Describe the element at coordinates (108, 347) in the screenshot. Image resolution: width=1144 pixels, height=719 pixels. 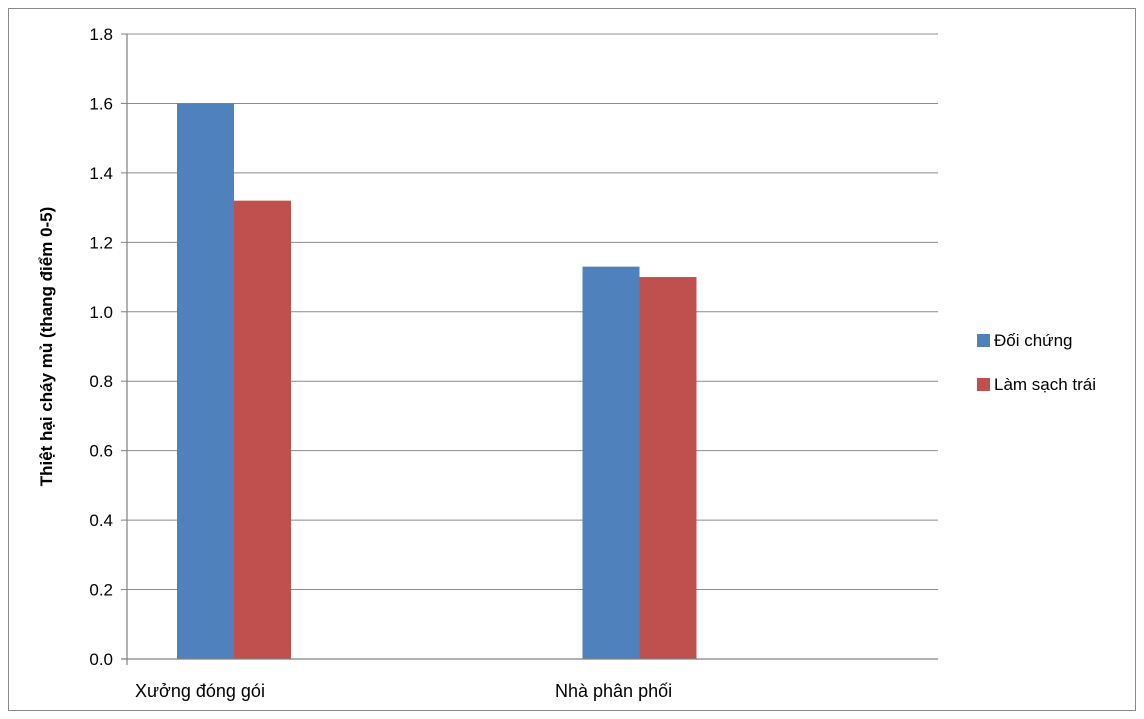
I see `y-ticks: 0.0 0.2 0.4 0.6 0.8 1.0 1.2 1.4 1.6 1.8` at that location.